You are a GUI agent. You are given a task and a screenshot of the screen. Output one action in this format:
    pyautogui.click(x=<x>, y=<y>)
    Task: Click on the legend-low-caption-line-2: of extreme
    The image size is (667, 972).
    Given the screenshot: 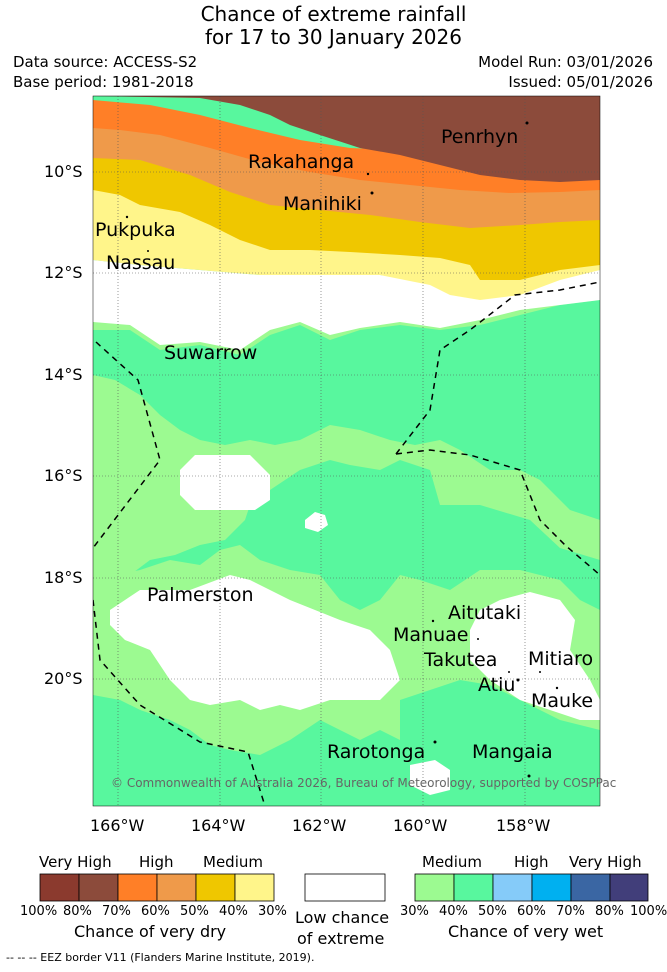 What is the action you would take?
    pyautogui.click(x=341, y=938)
    